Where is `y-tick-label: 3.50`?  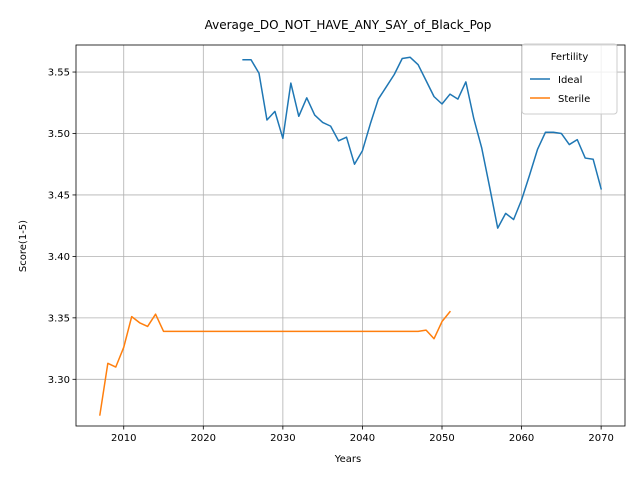 y-tick-label: 3.50 is located at coordinates (59, 134).